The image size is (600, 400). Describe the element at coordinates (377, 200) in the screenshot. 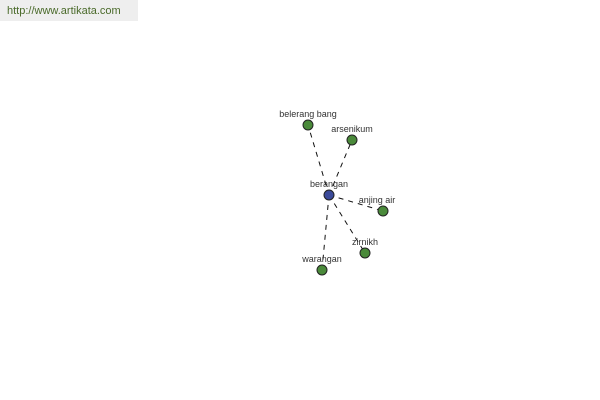

I see `node-label: anjing air` at that location.